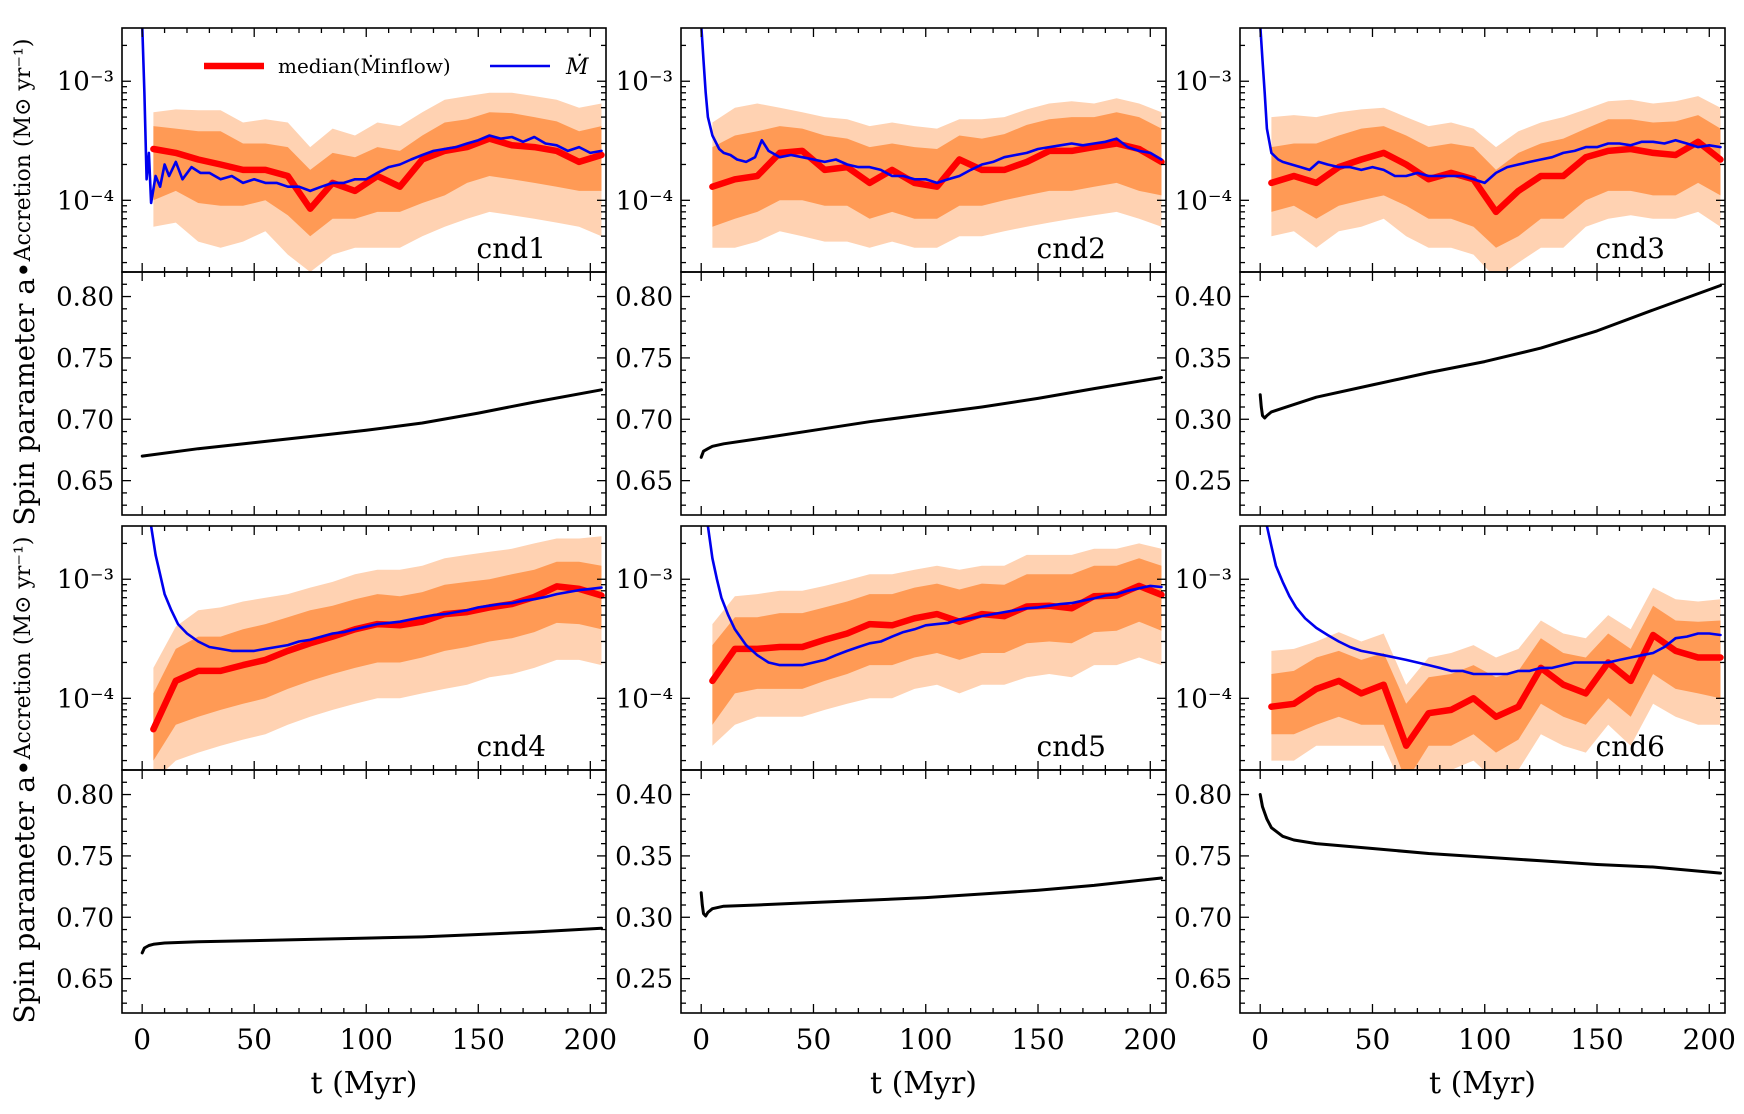  I want to click on panel-label: cnd1, so click(511, 248).